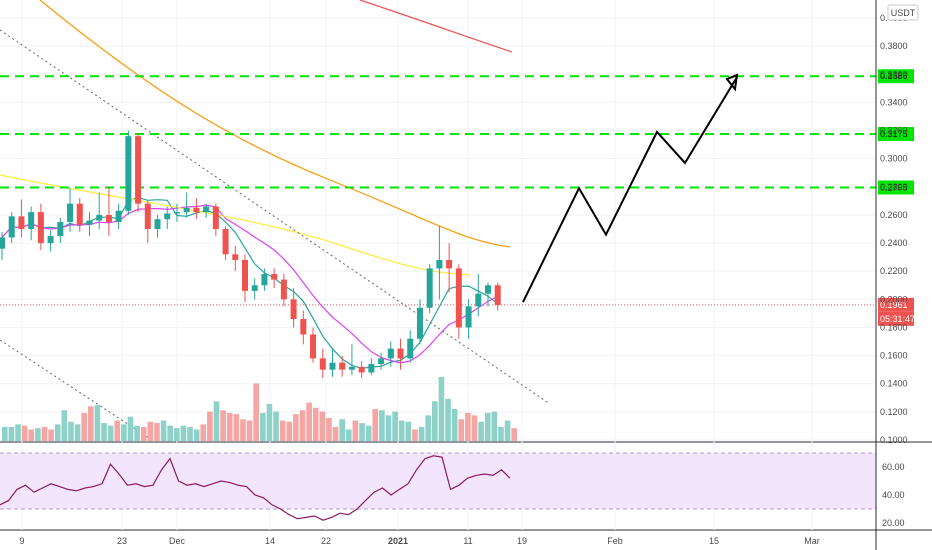 The width and height of the screenshot is (932, 550). Describe the element at coordinates (615, 541) in the screenshot. I see `date-tick-label: Feb` at that location.